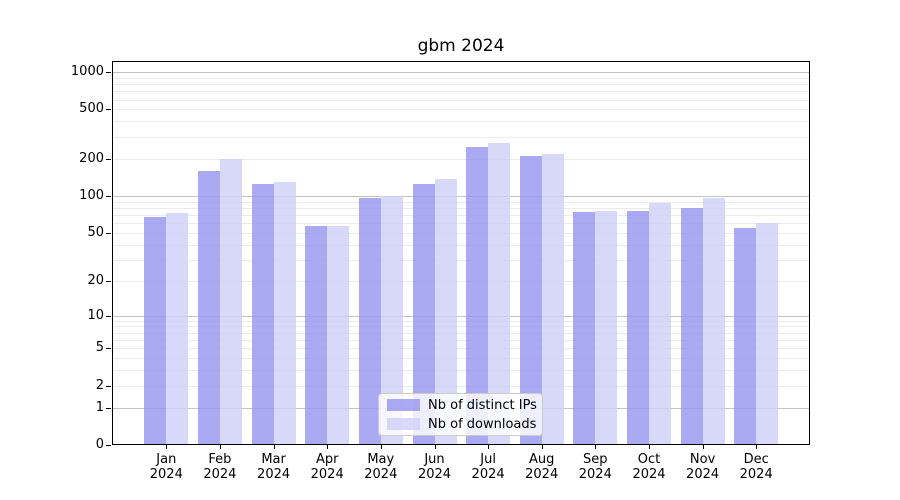  I want to click on bar-distinct-ips-nov, so click(691, 326).